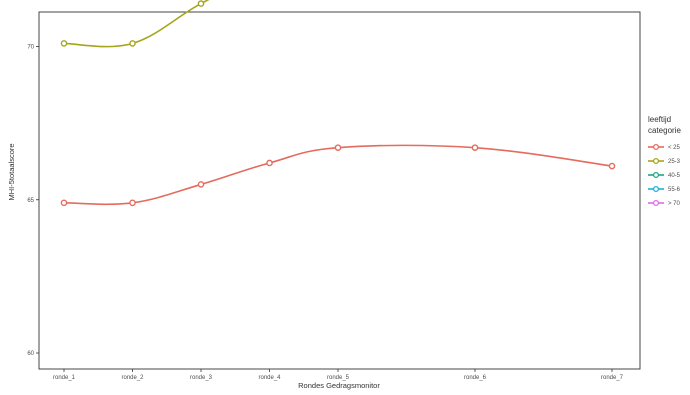 This screenshot has height=395, width=690. I want to click on legend-item: 40-5, so click(664, 175).